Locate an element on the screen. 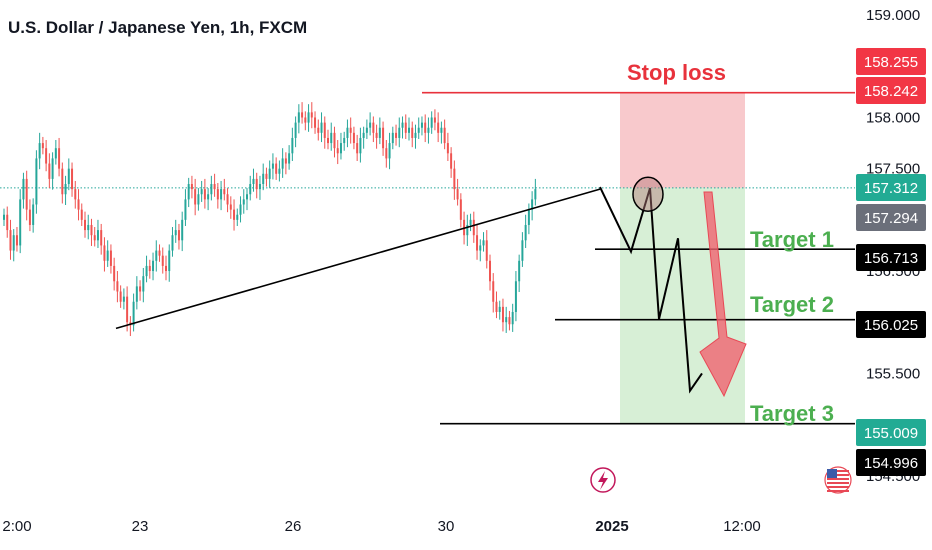 This screenshot has width=932, height=550. price-tag-value: 155.009 is located at coordinates (891, 433).